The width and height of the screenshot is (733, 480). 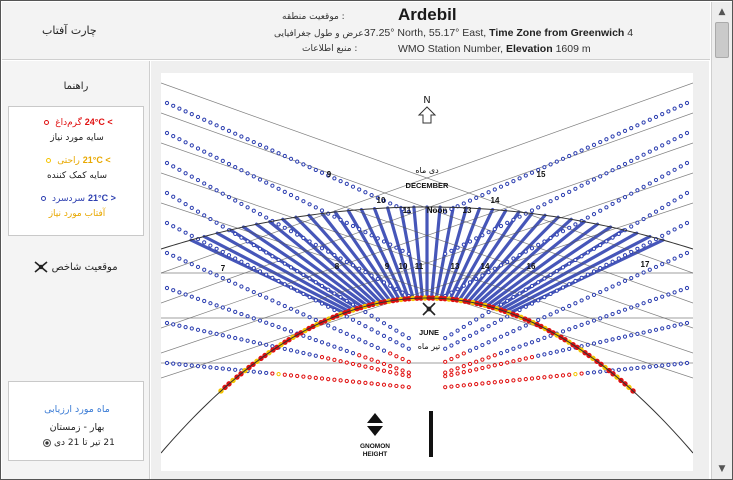 I want to click on month-range-radio, so click(x=47, y=442).